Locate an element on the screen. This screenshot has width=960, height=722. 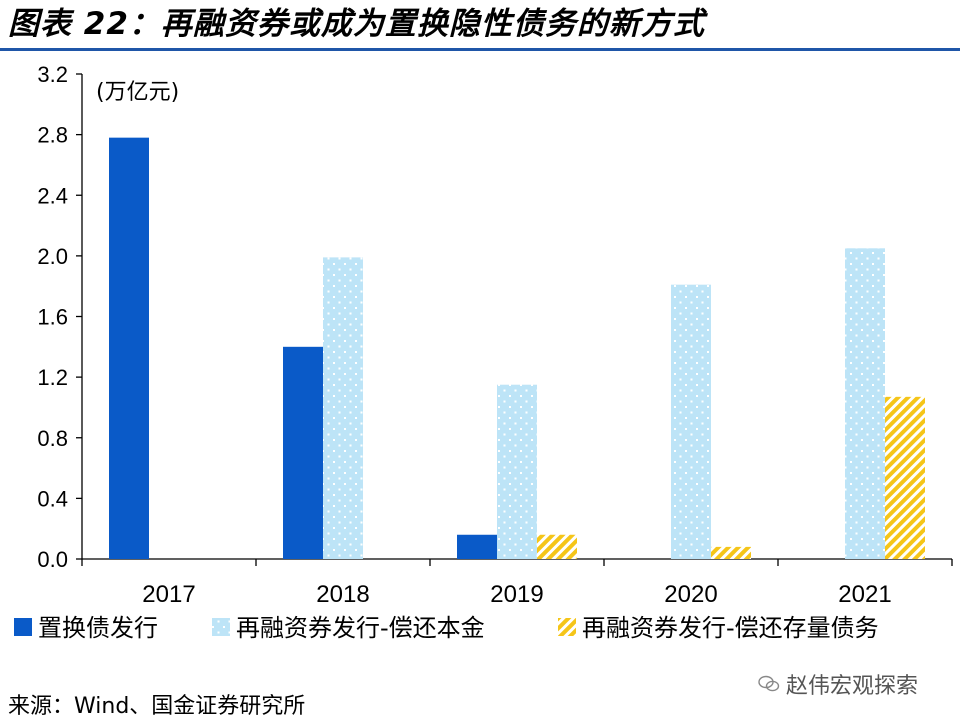
title-rule is located at coordinates (480, 49).